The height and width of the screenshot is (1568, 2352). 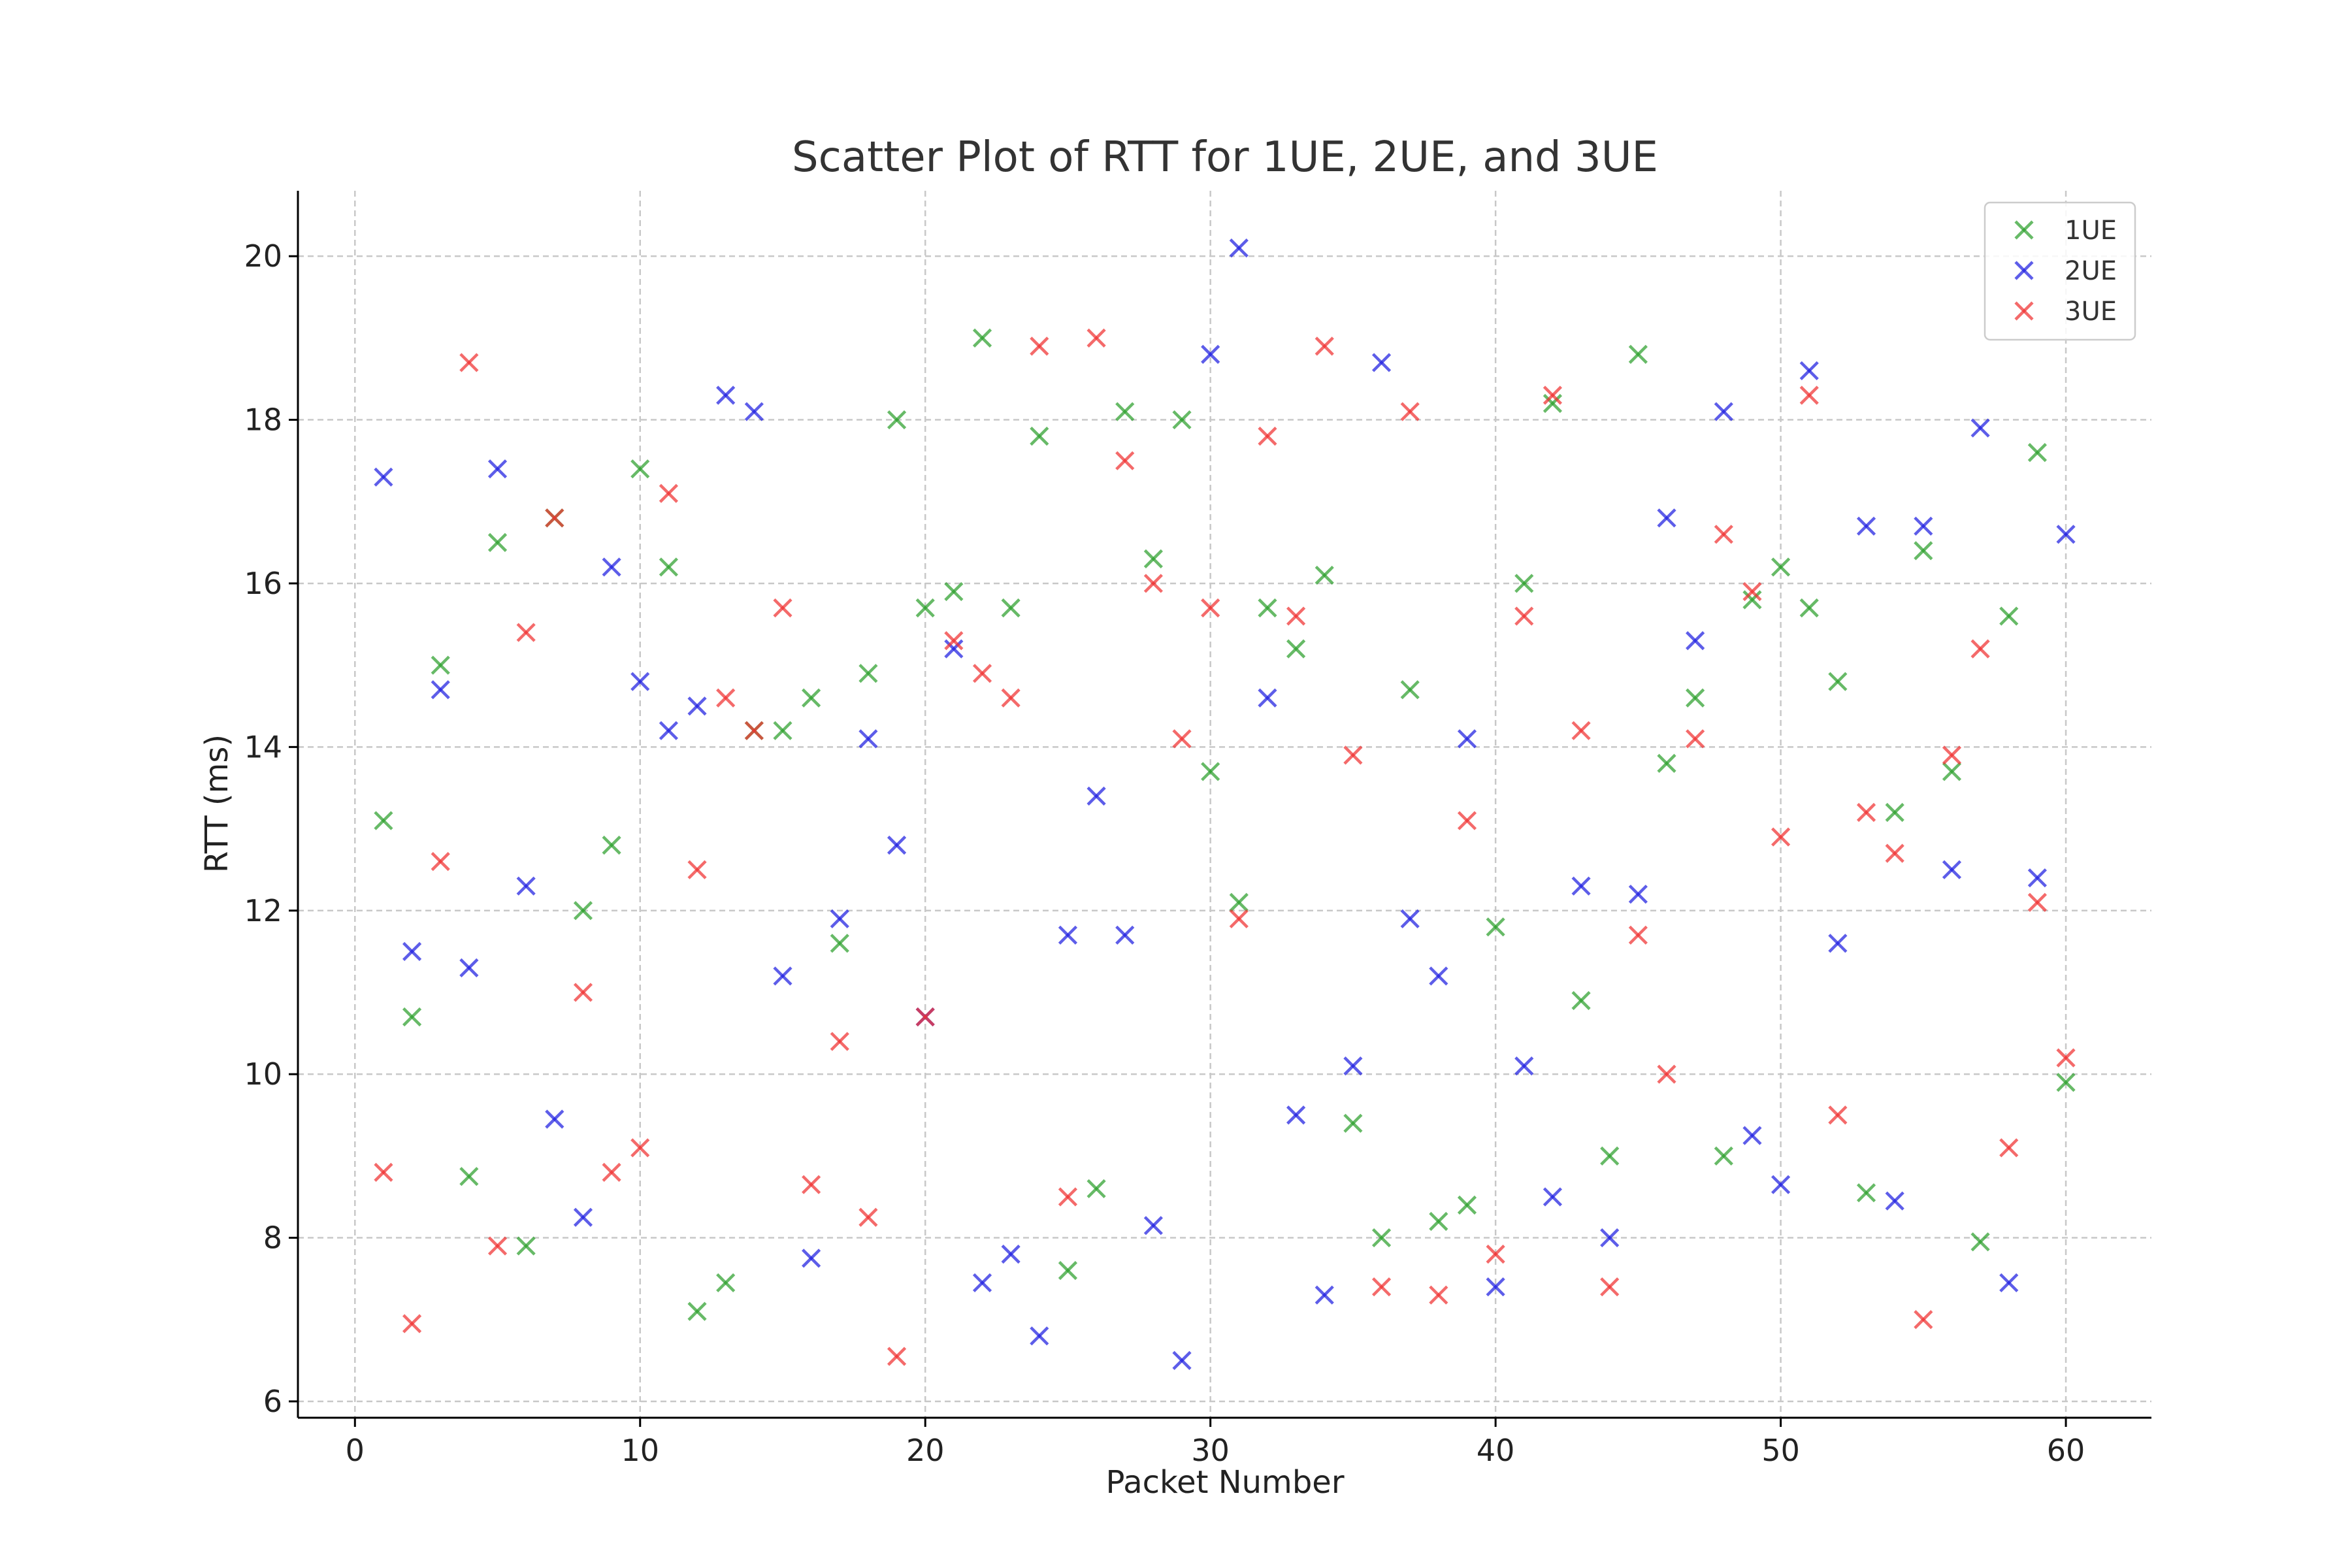 I want to click on y-tick-label: 12, so click(x=263, y=910).